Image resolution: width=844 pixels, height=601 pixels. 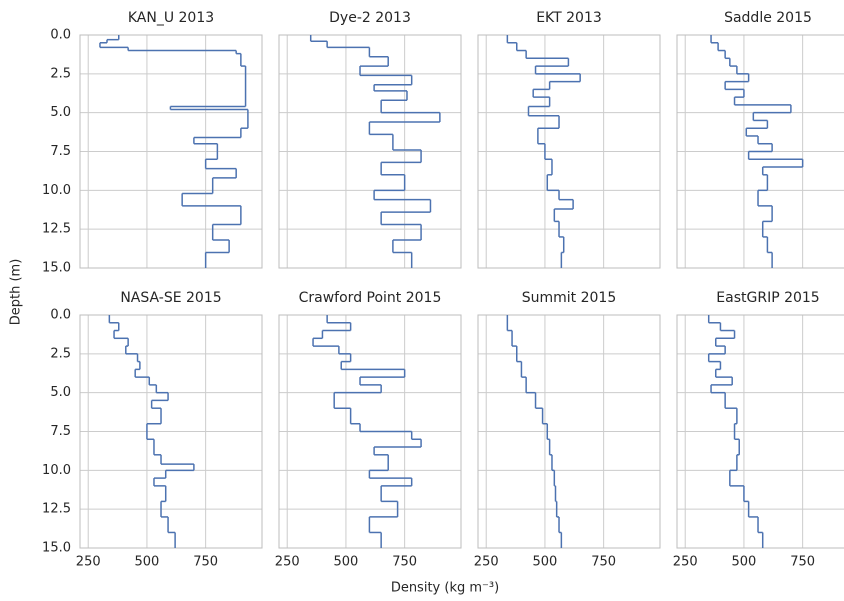 I want to click on panel-title: Crawford Point 2015, so click(x=370, y=298).